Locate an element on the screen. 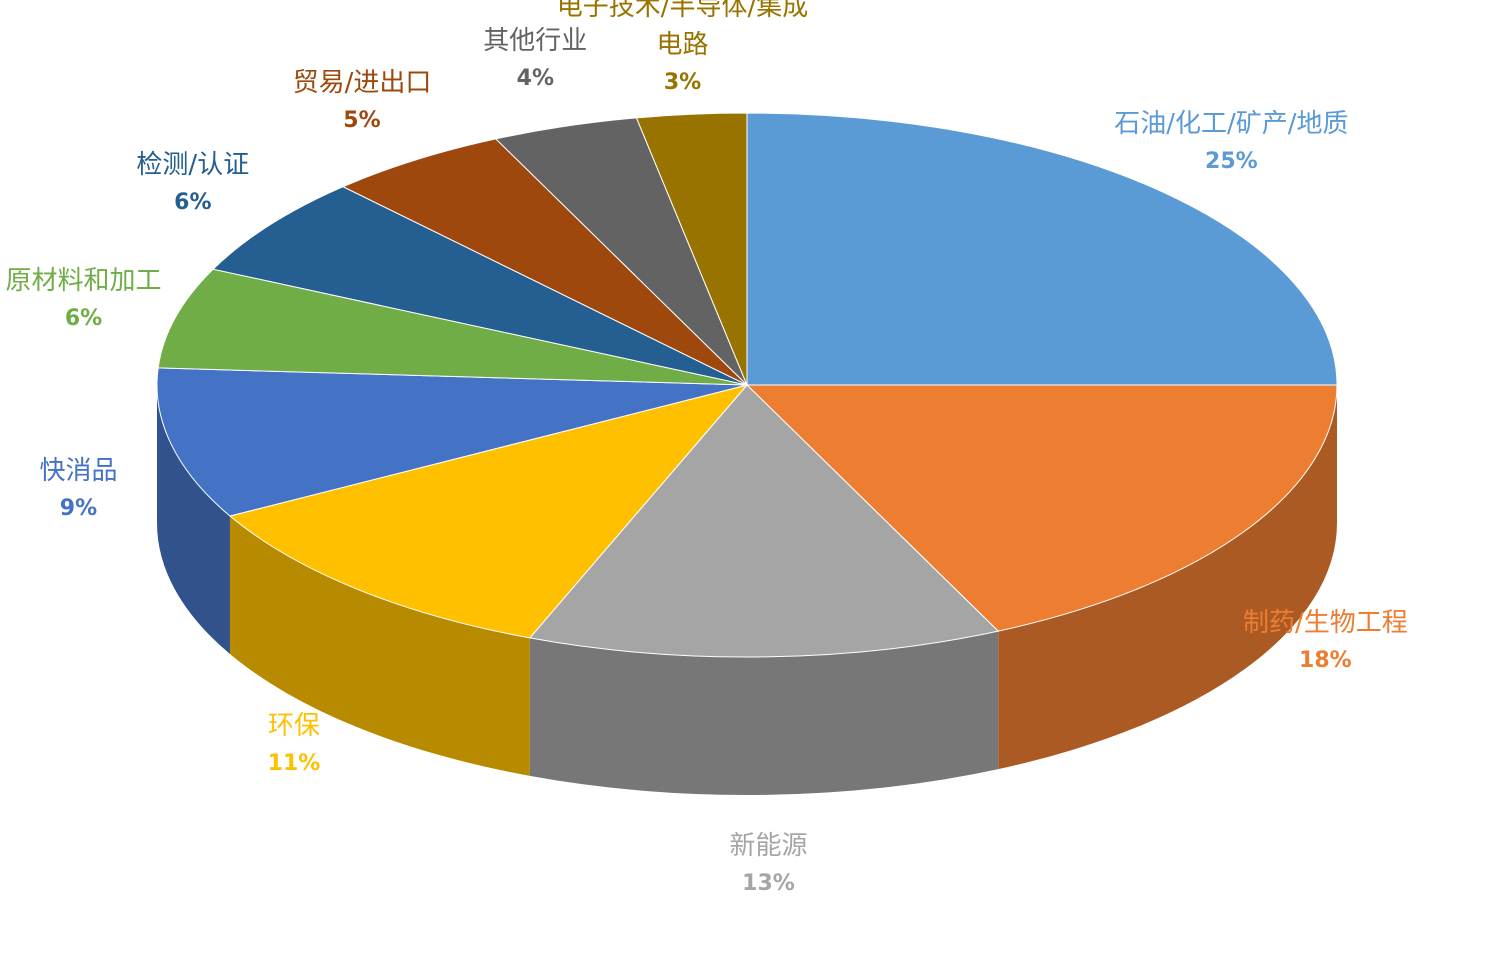  data-label: 快消品 9% is located at coordinates (78, 490).